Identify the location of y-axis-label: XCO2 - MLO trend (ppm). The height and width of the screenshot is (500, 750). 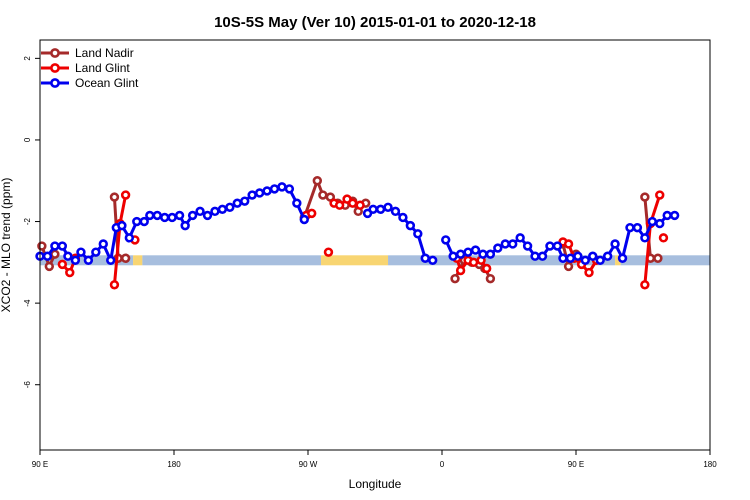
(6, 245).